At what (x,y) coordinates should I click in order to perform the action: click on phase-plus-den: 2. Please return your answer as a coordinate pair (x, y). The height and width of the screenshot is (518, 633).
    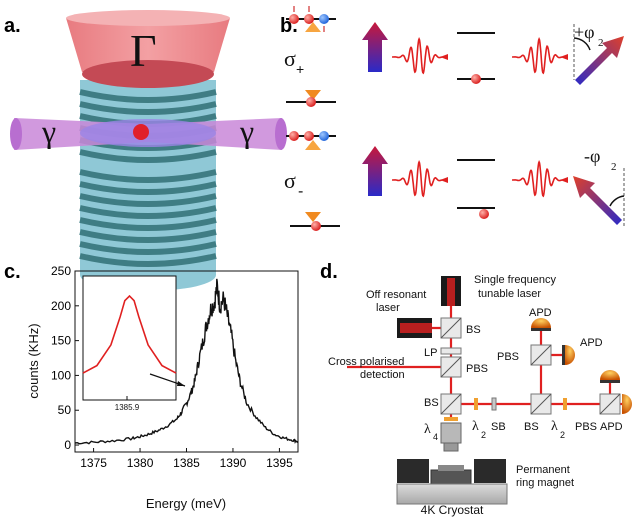
    Looking at the image, I should click on (601, 43).